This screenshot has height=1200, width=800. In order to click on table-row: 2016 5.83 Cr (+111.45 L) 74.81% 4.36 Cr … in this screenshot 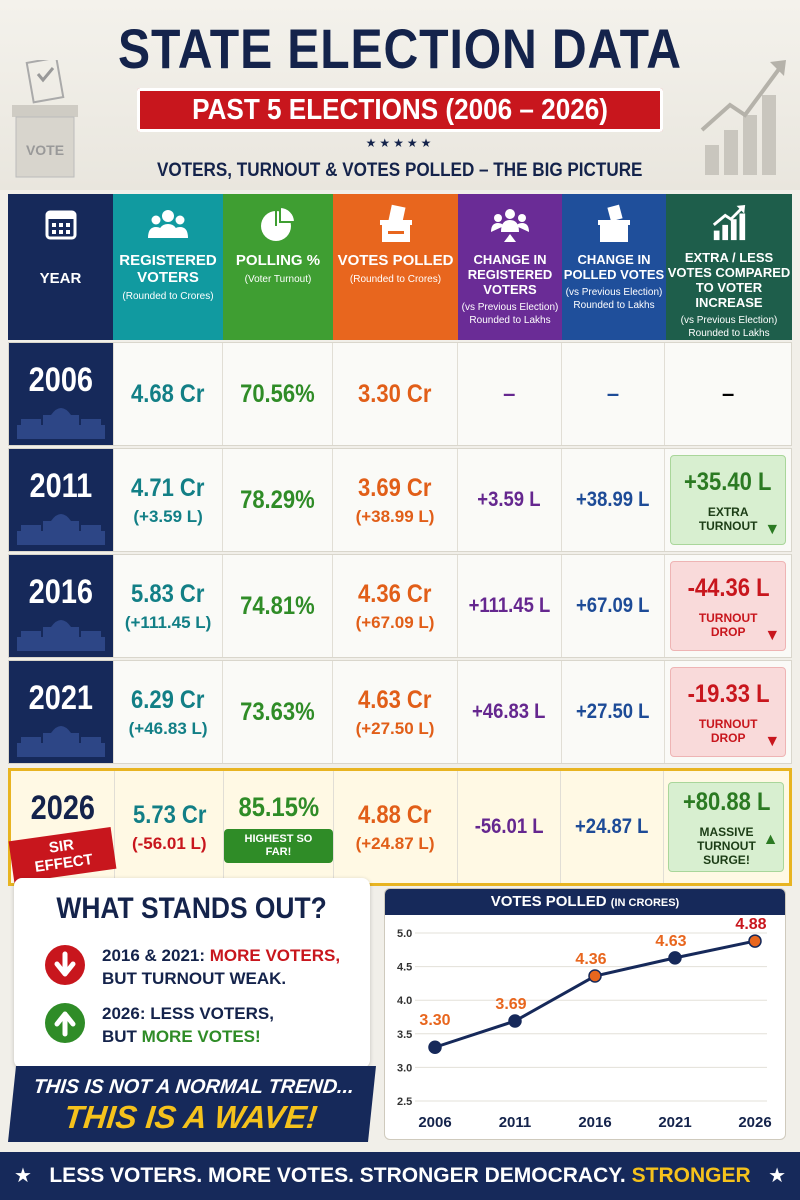, I will do `click(400, 606)`.